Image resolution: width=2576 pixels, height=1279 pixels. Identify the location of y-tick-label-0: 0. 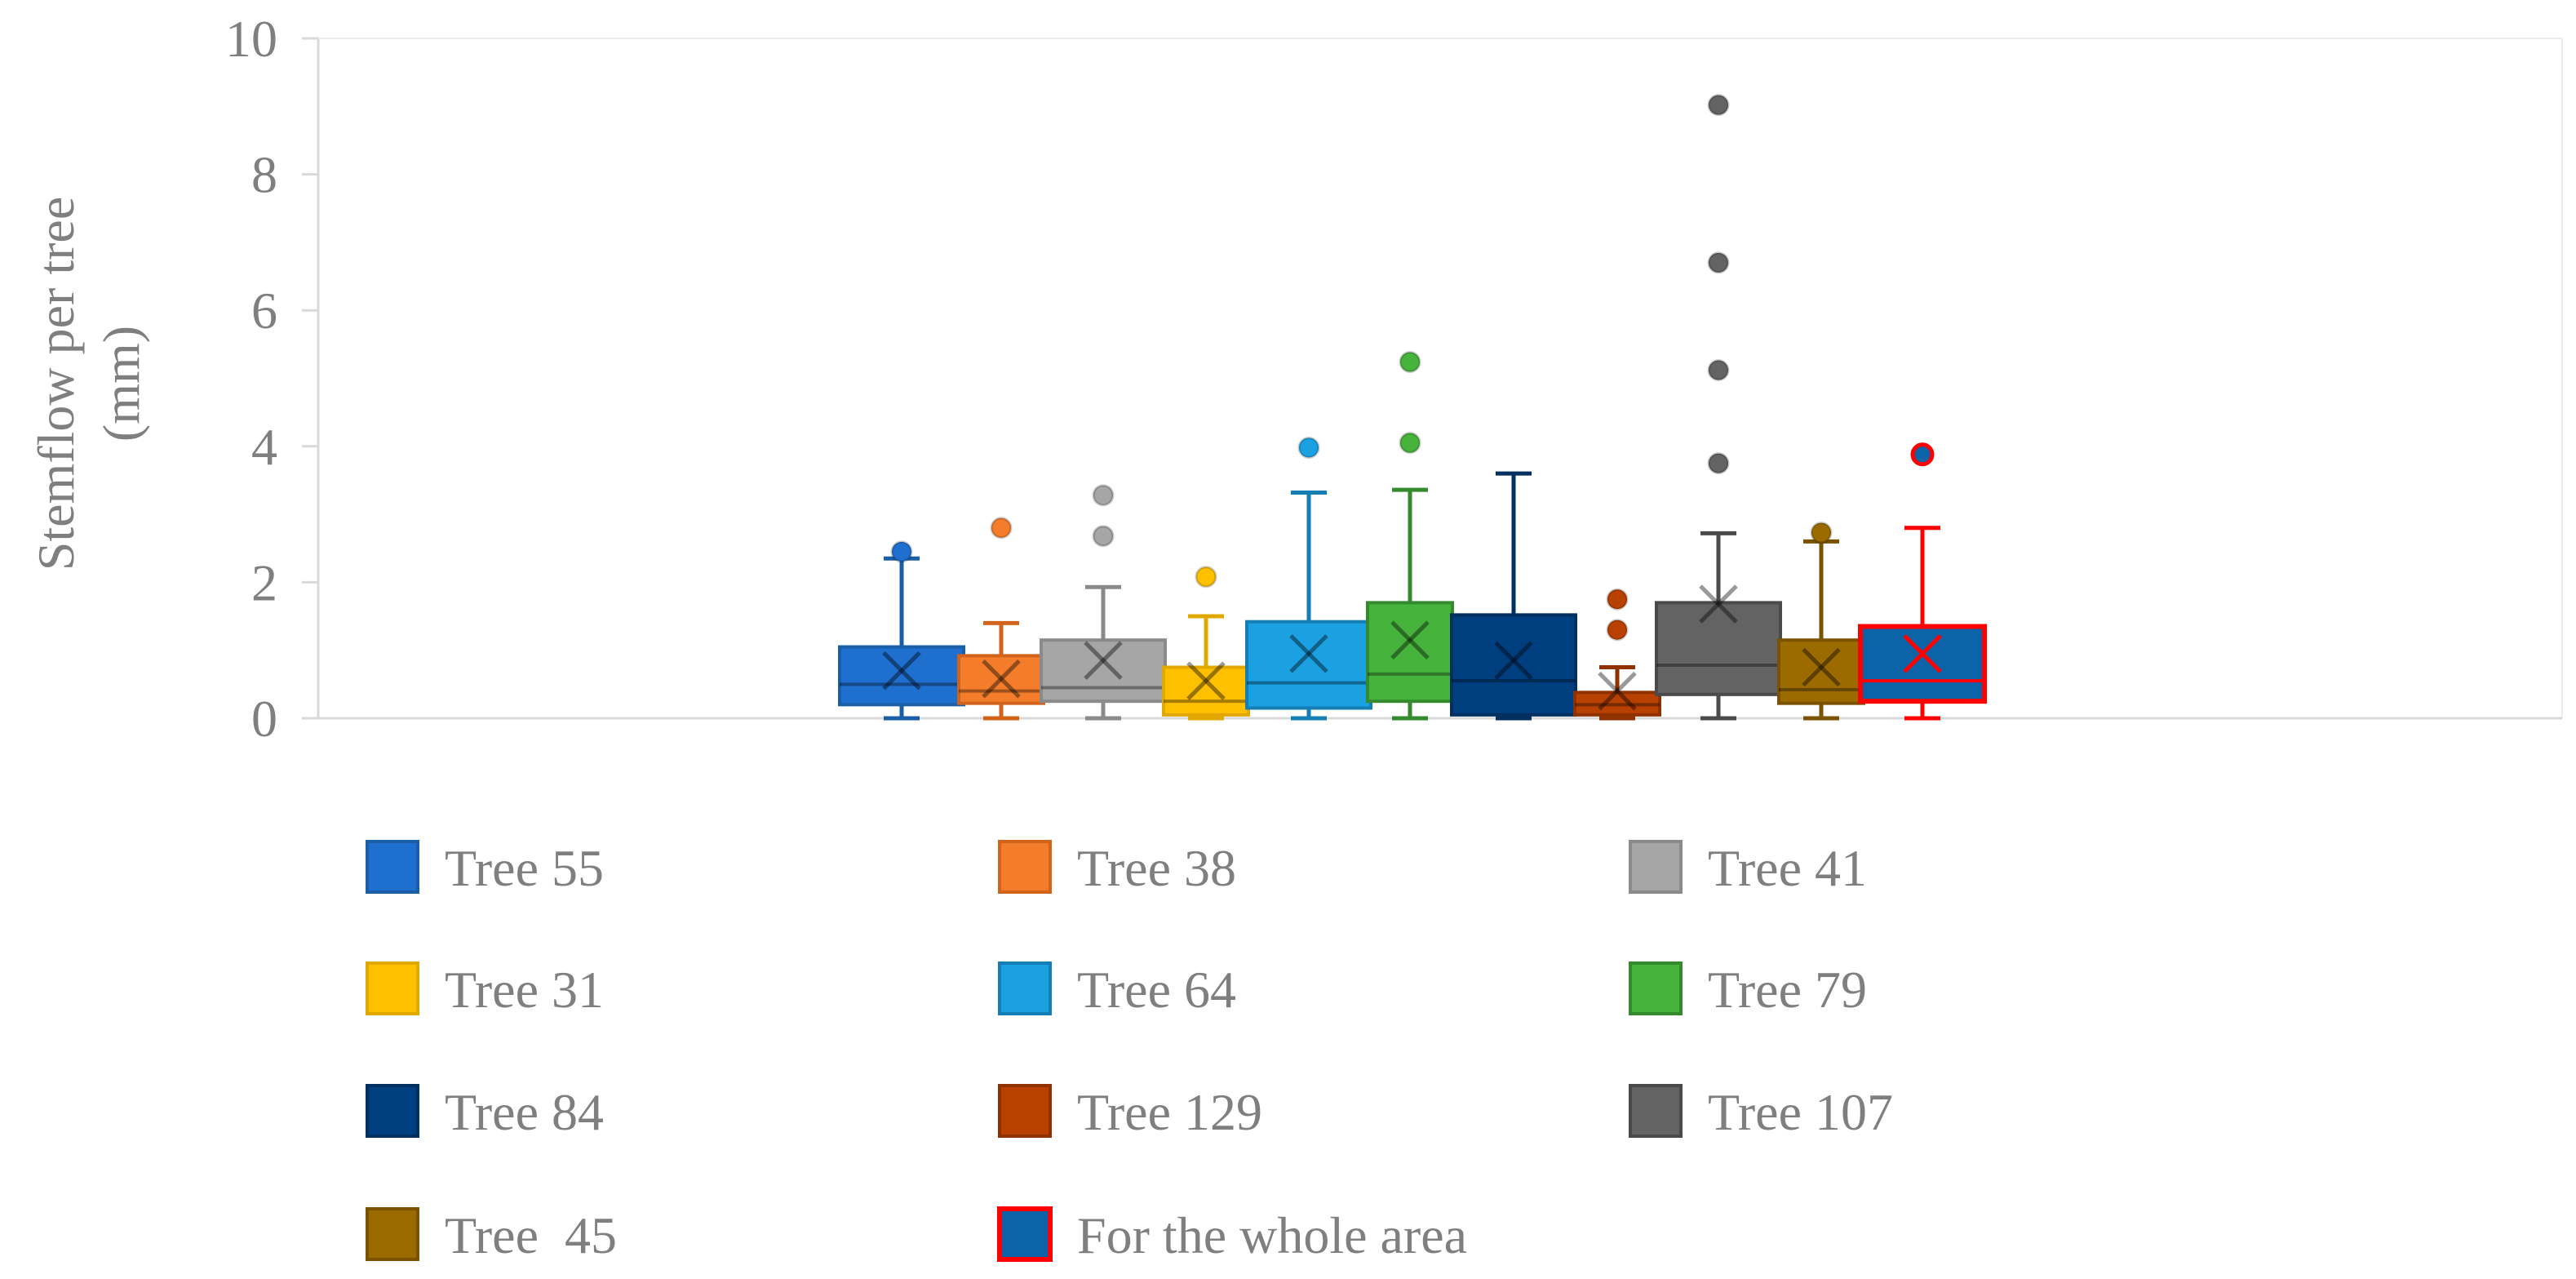
(264, 719).